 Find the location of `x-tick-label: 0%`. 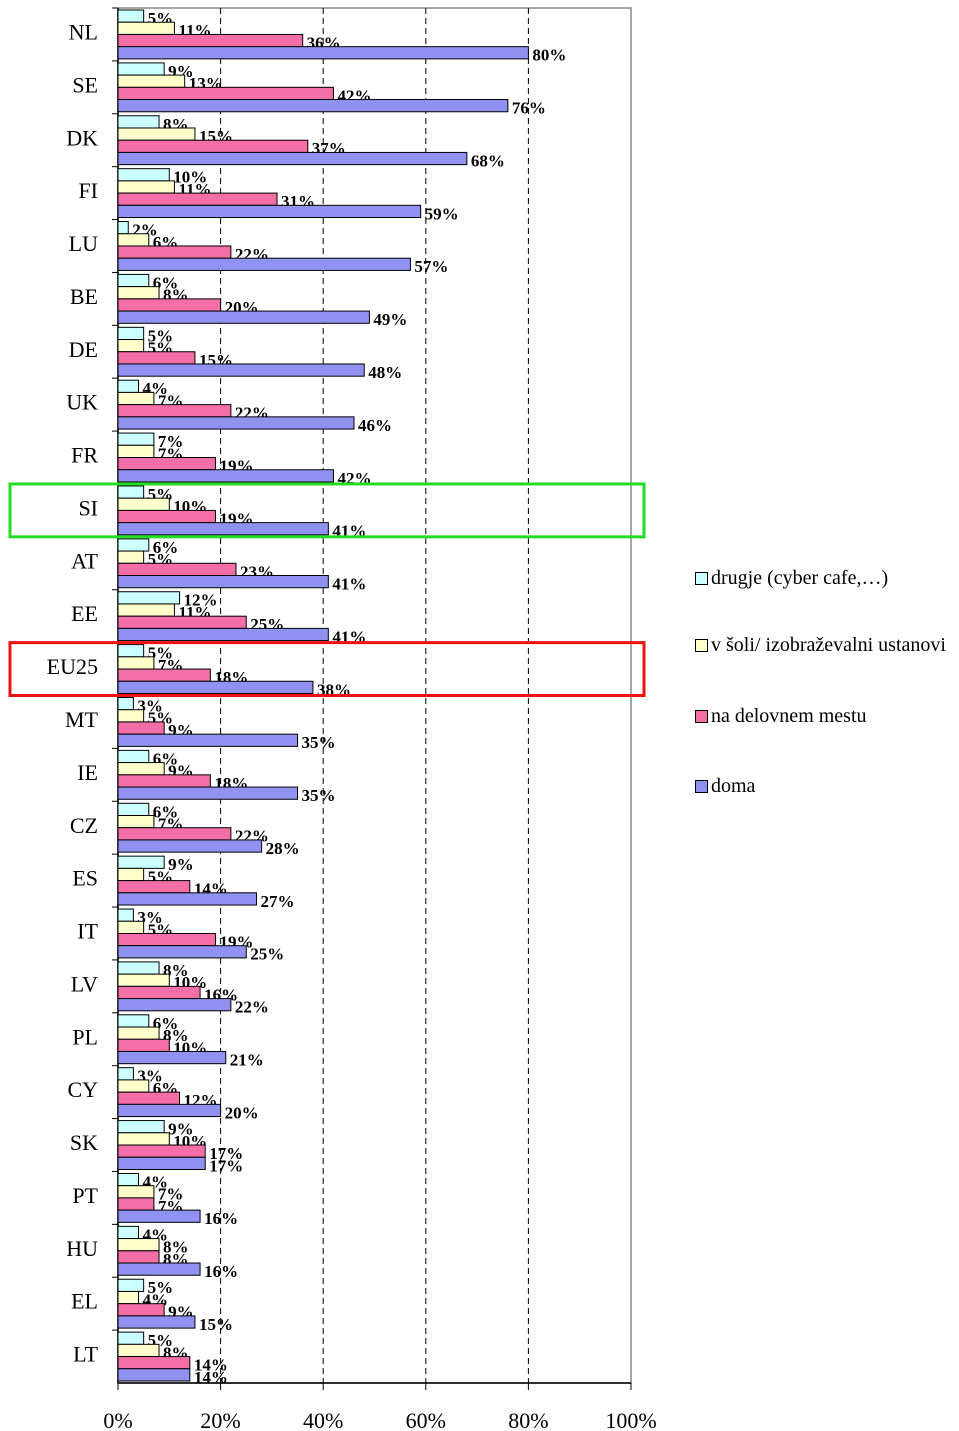

x-tick-label: 0% is located at coordinates (117, 1419).